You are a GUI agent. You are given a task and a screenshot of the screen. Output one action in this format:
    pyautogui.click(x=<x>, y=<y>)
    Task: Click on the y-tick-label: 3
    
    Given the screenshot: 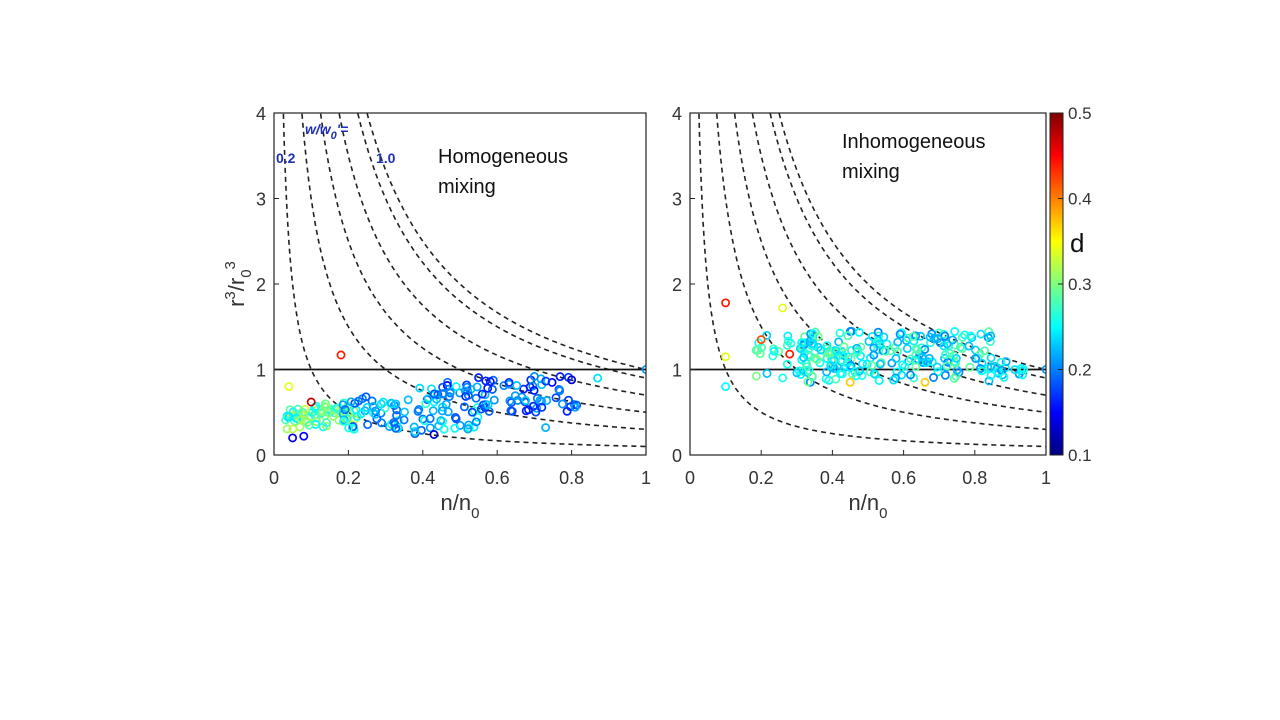 What is the action you would take?
    pyautogui.click(x=677, y=200)
    